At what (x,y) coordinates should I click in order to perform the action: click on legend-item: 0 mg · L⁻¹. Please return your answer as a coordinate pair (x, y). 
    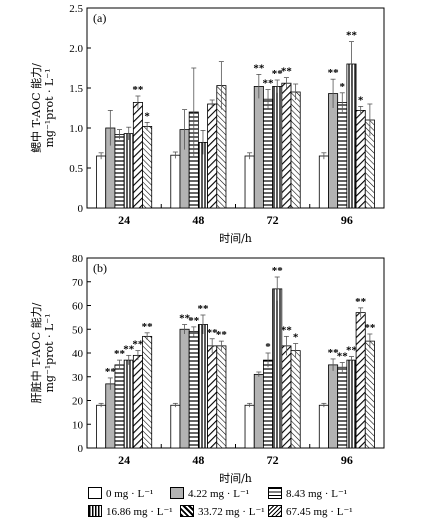
    Looking at the image, I should click on (120, 493).